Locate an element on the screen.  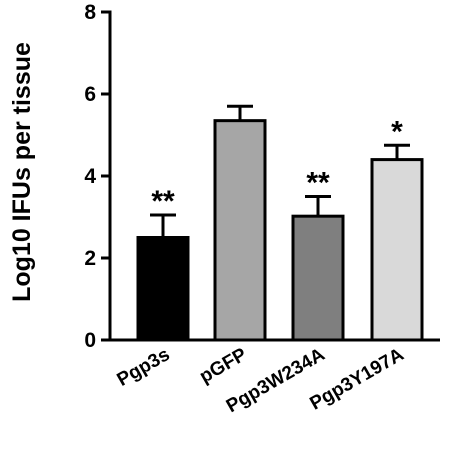
y-tick-label: 2 is located at coordinates (90, 258).